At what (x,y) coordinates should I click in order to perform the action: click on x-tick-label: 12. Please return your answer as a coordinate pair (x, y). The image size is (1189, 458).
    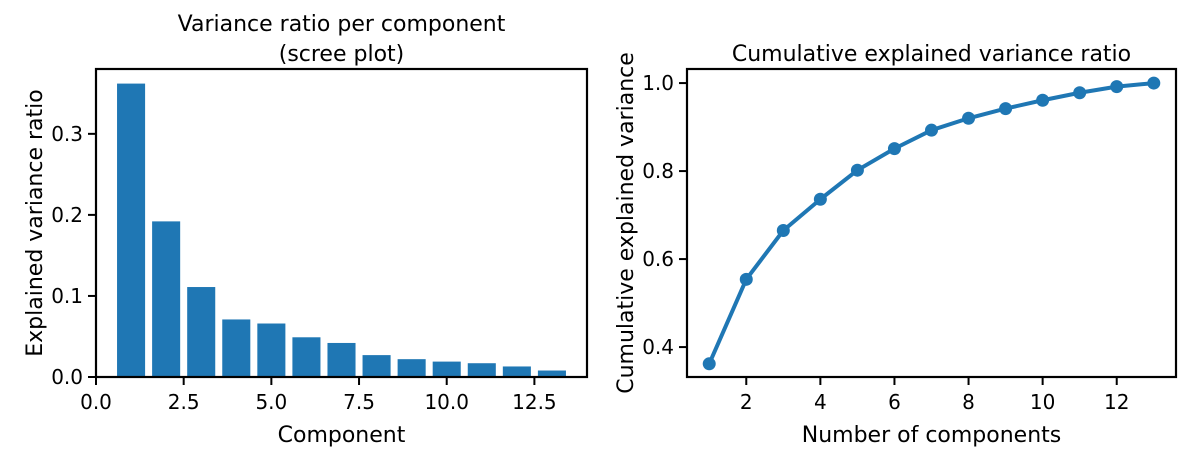
    Looking at the image, I should click on (1116, 402).